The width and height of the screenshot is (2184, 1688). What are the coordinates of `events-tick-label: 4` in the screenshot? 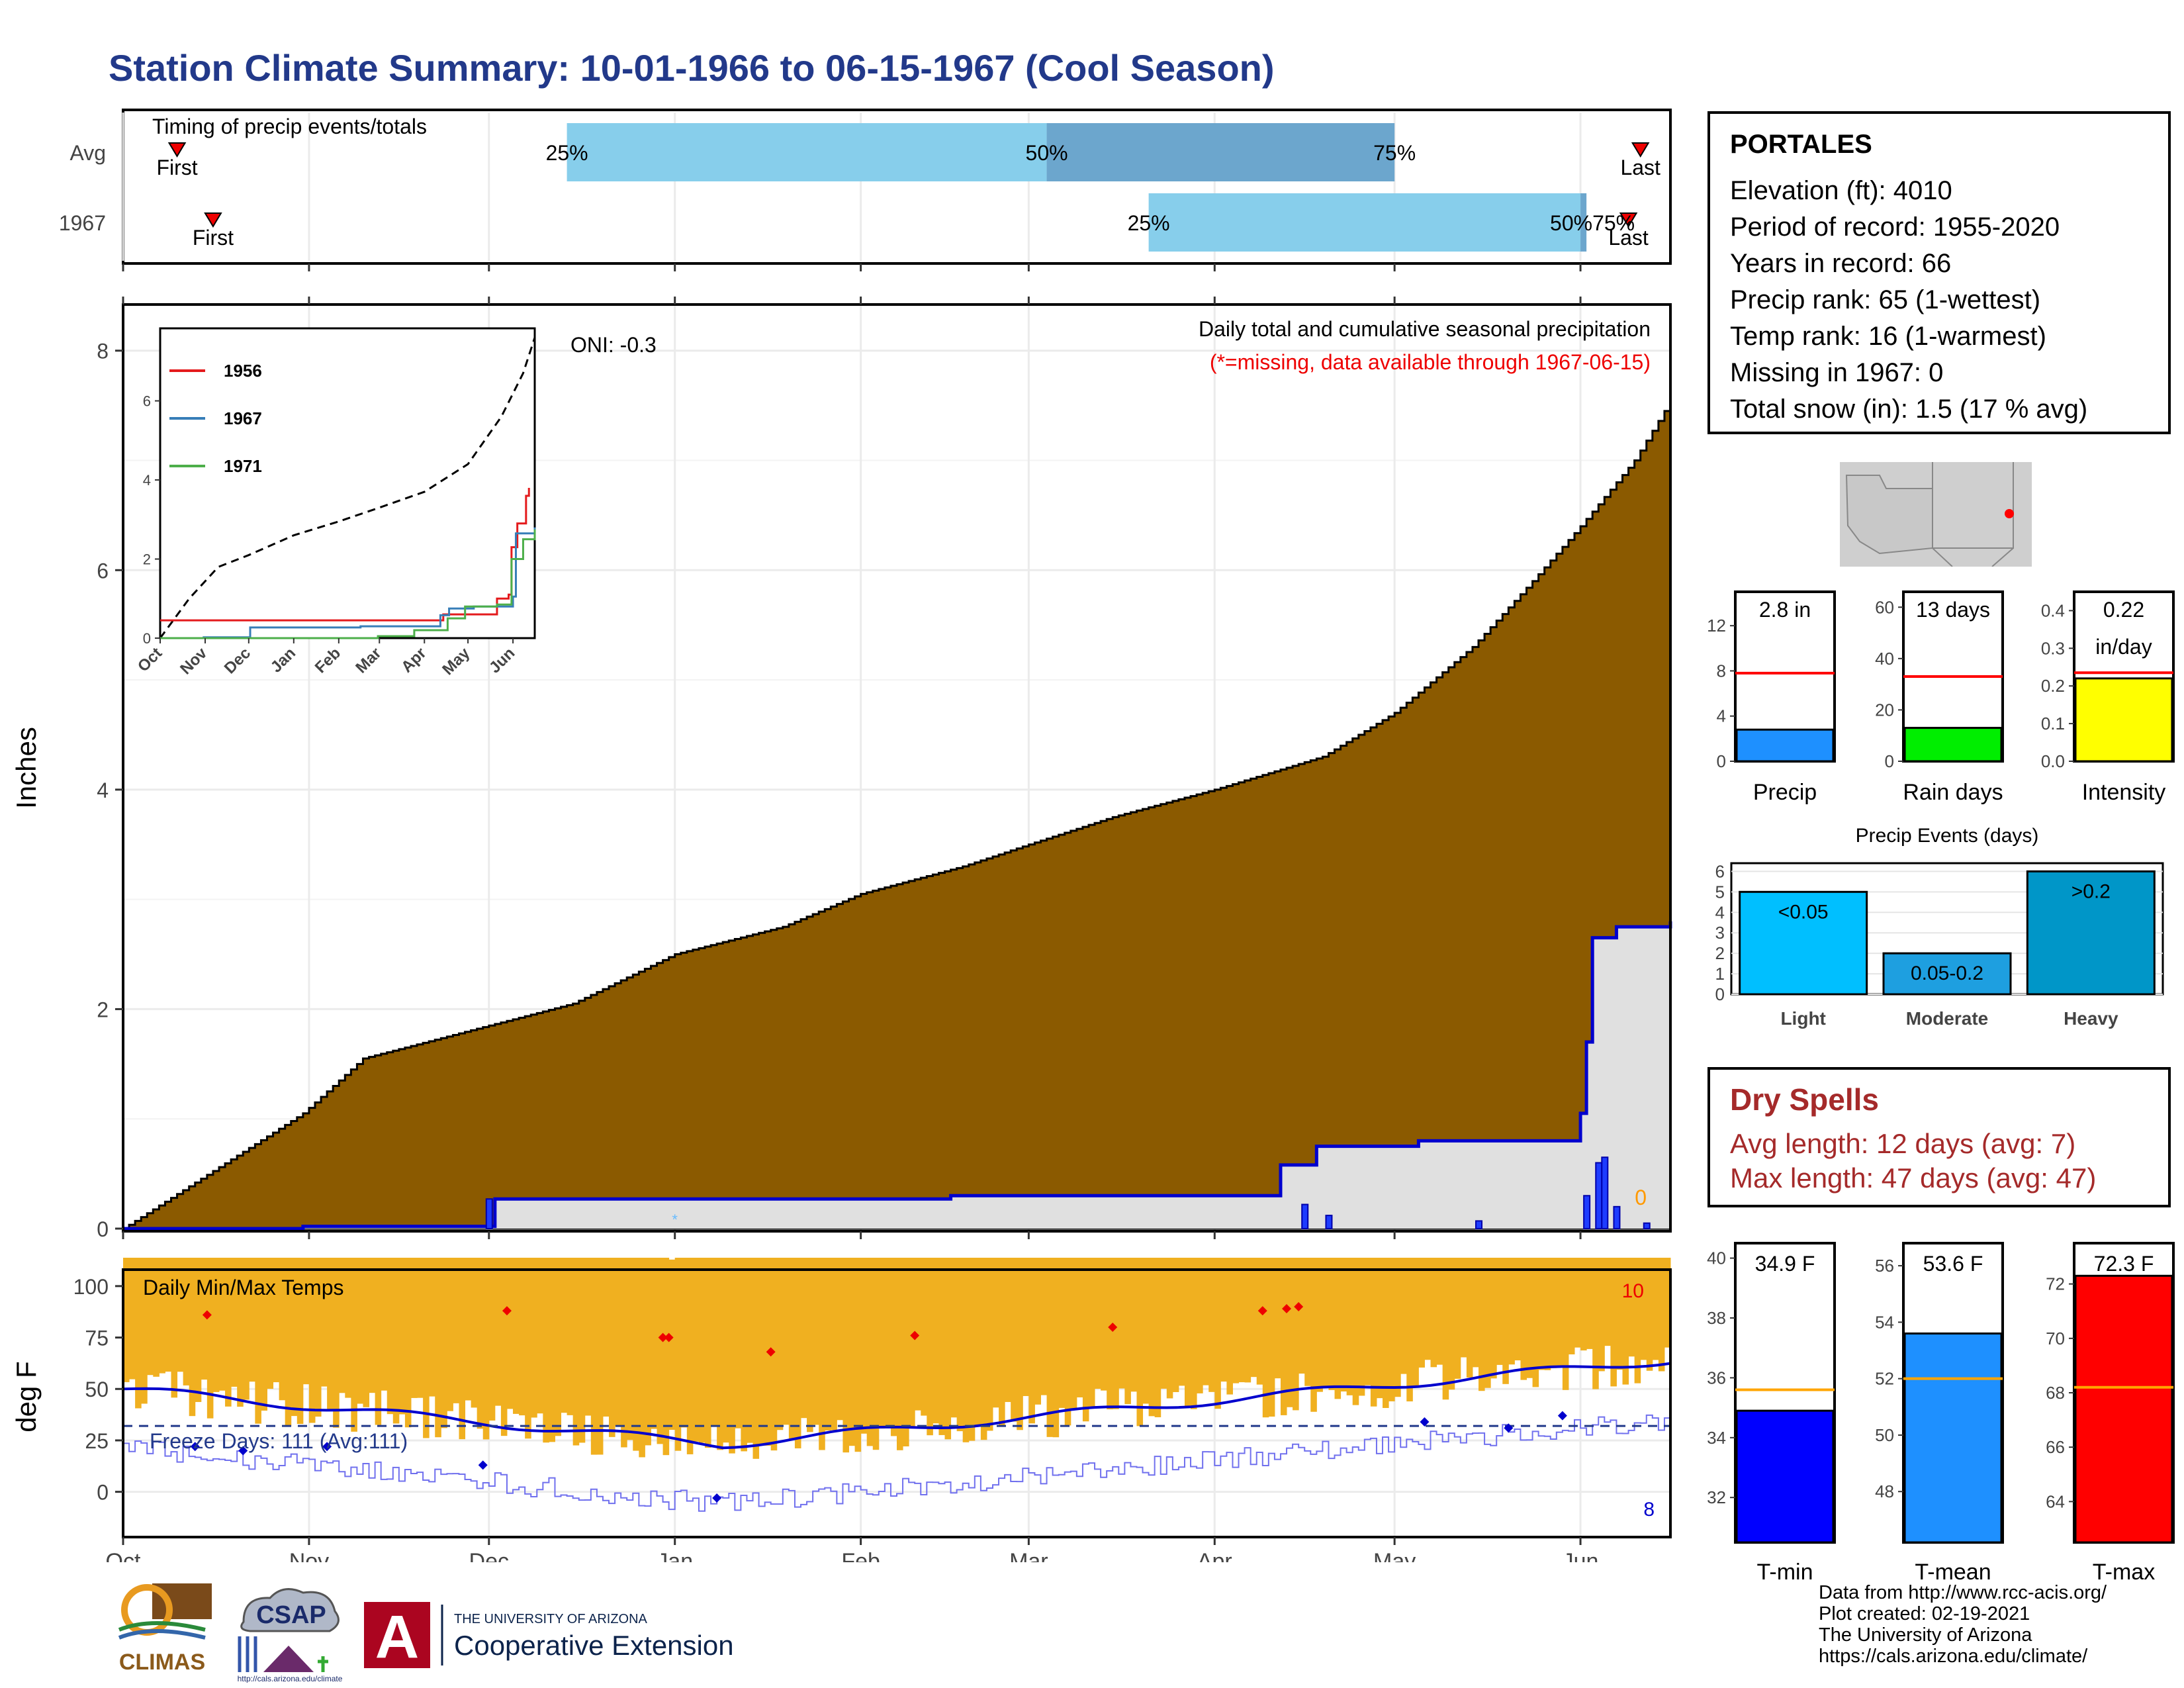 It's located at (1720, 912).